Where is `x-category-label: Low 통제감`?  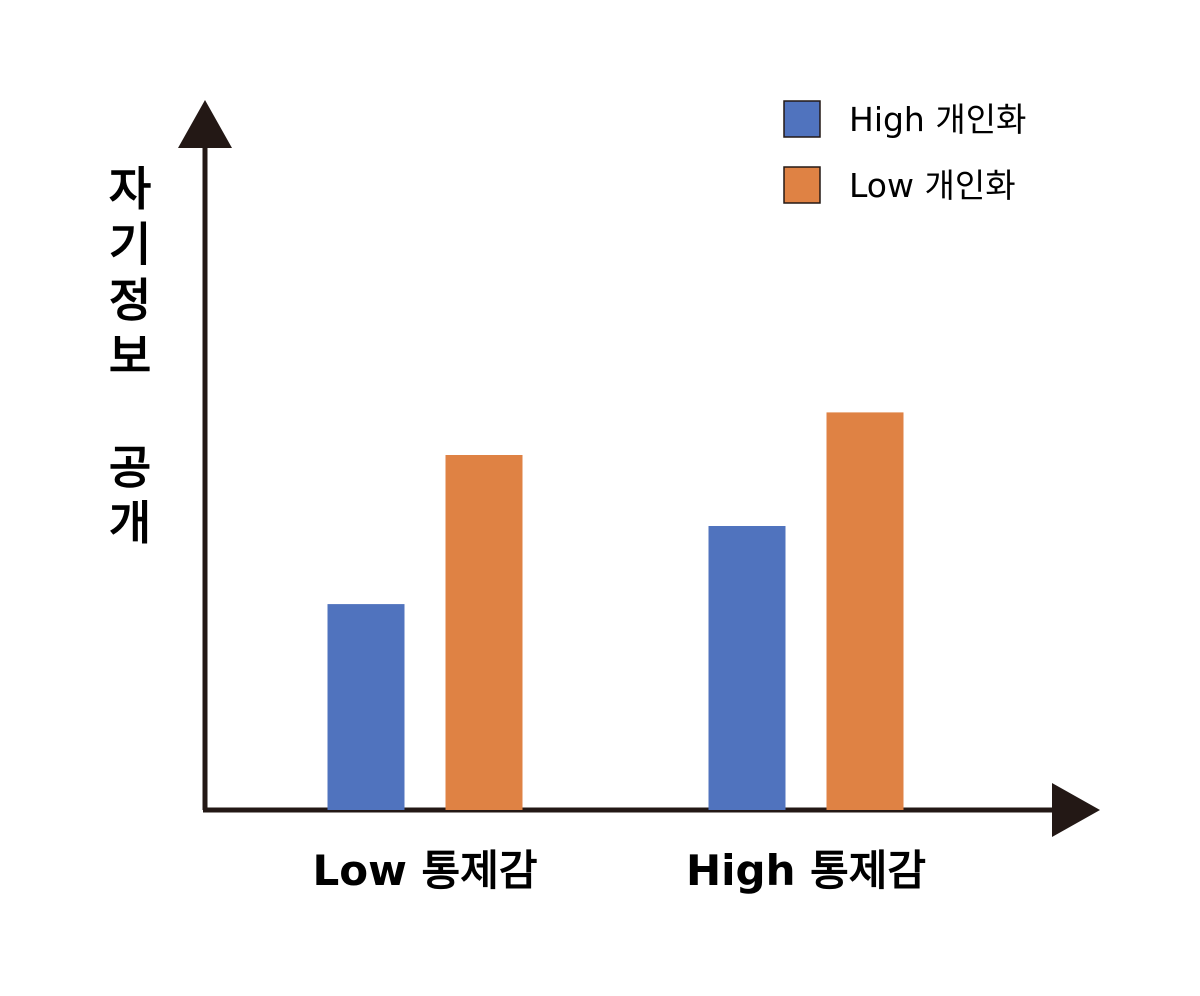
x-category-label: Low 통제감 is located at coordinates (425, 870).